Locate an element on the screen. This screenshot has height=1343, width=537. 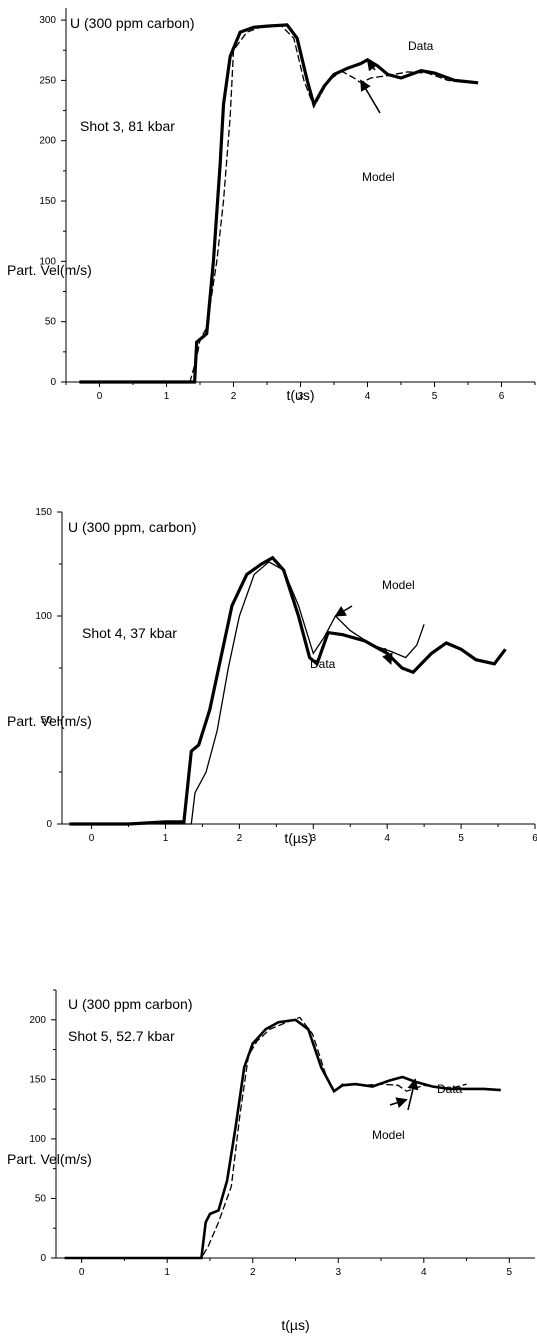
x-axis-label-1: t(us) is located at coordinates (301, 395).